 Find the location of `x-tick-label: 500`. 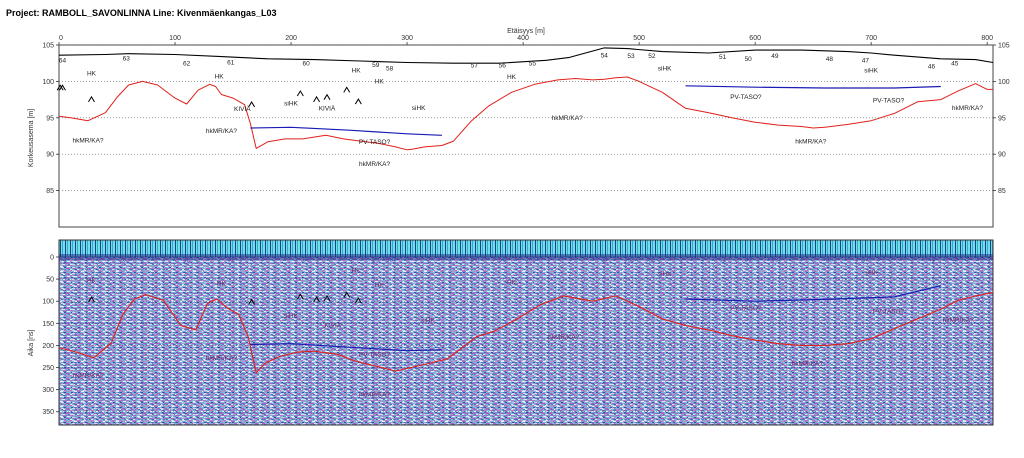

x-tick-label: 500 is located at coordinates (639, 38).